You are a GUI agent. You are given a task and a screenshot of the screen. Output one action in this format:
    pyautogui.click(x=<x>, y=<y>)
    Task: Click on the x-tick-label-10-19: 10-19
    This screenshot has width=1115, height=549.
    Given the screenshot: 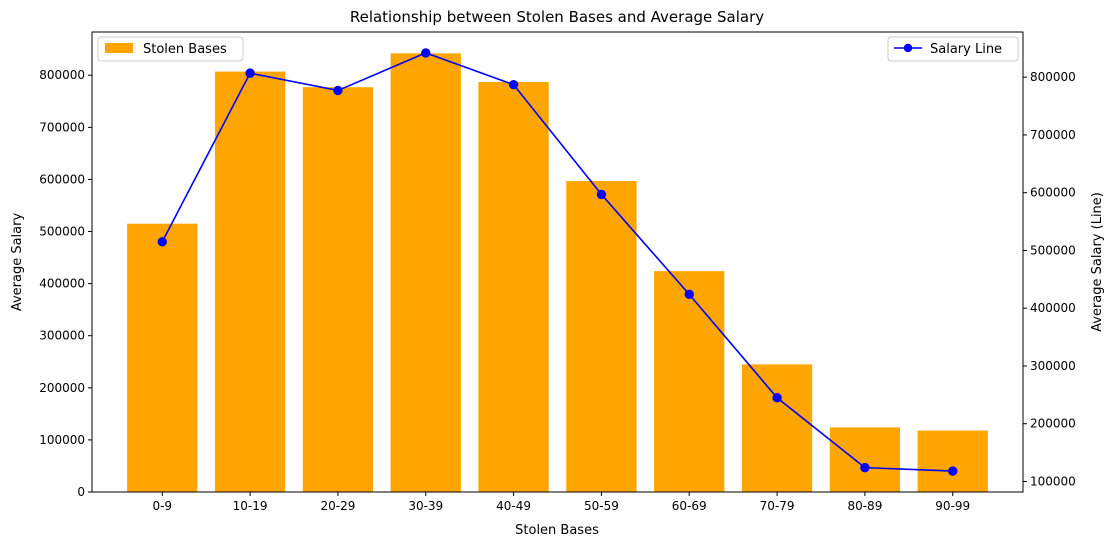 What is the action you would take?
    pyautogui.click(x=250, y=506)
    